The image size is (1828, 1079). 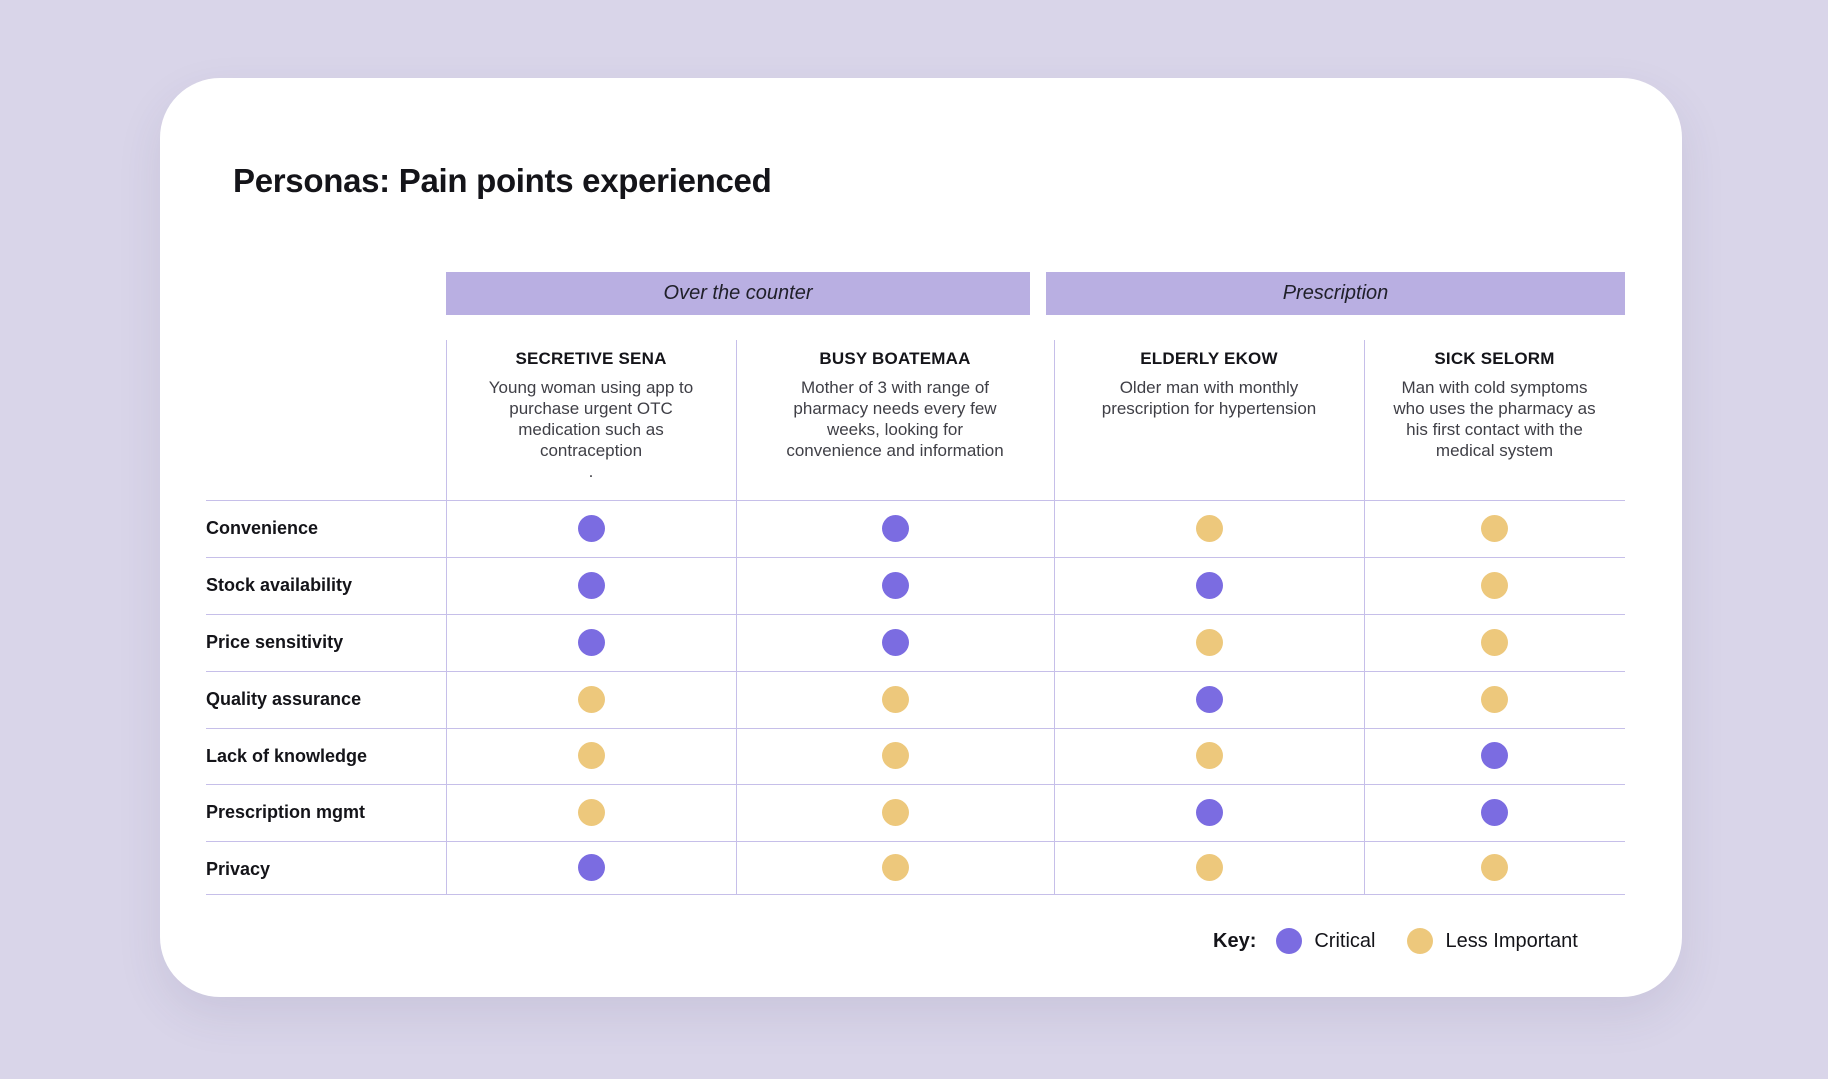 What do you see at coordinates (275, 642) in the screenshot?
I see `row-label-price-sensitivity: Price sensitivity` at bounding box center [275, 642].